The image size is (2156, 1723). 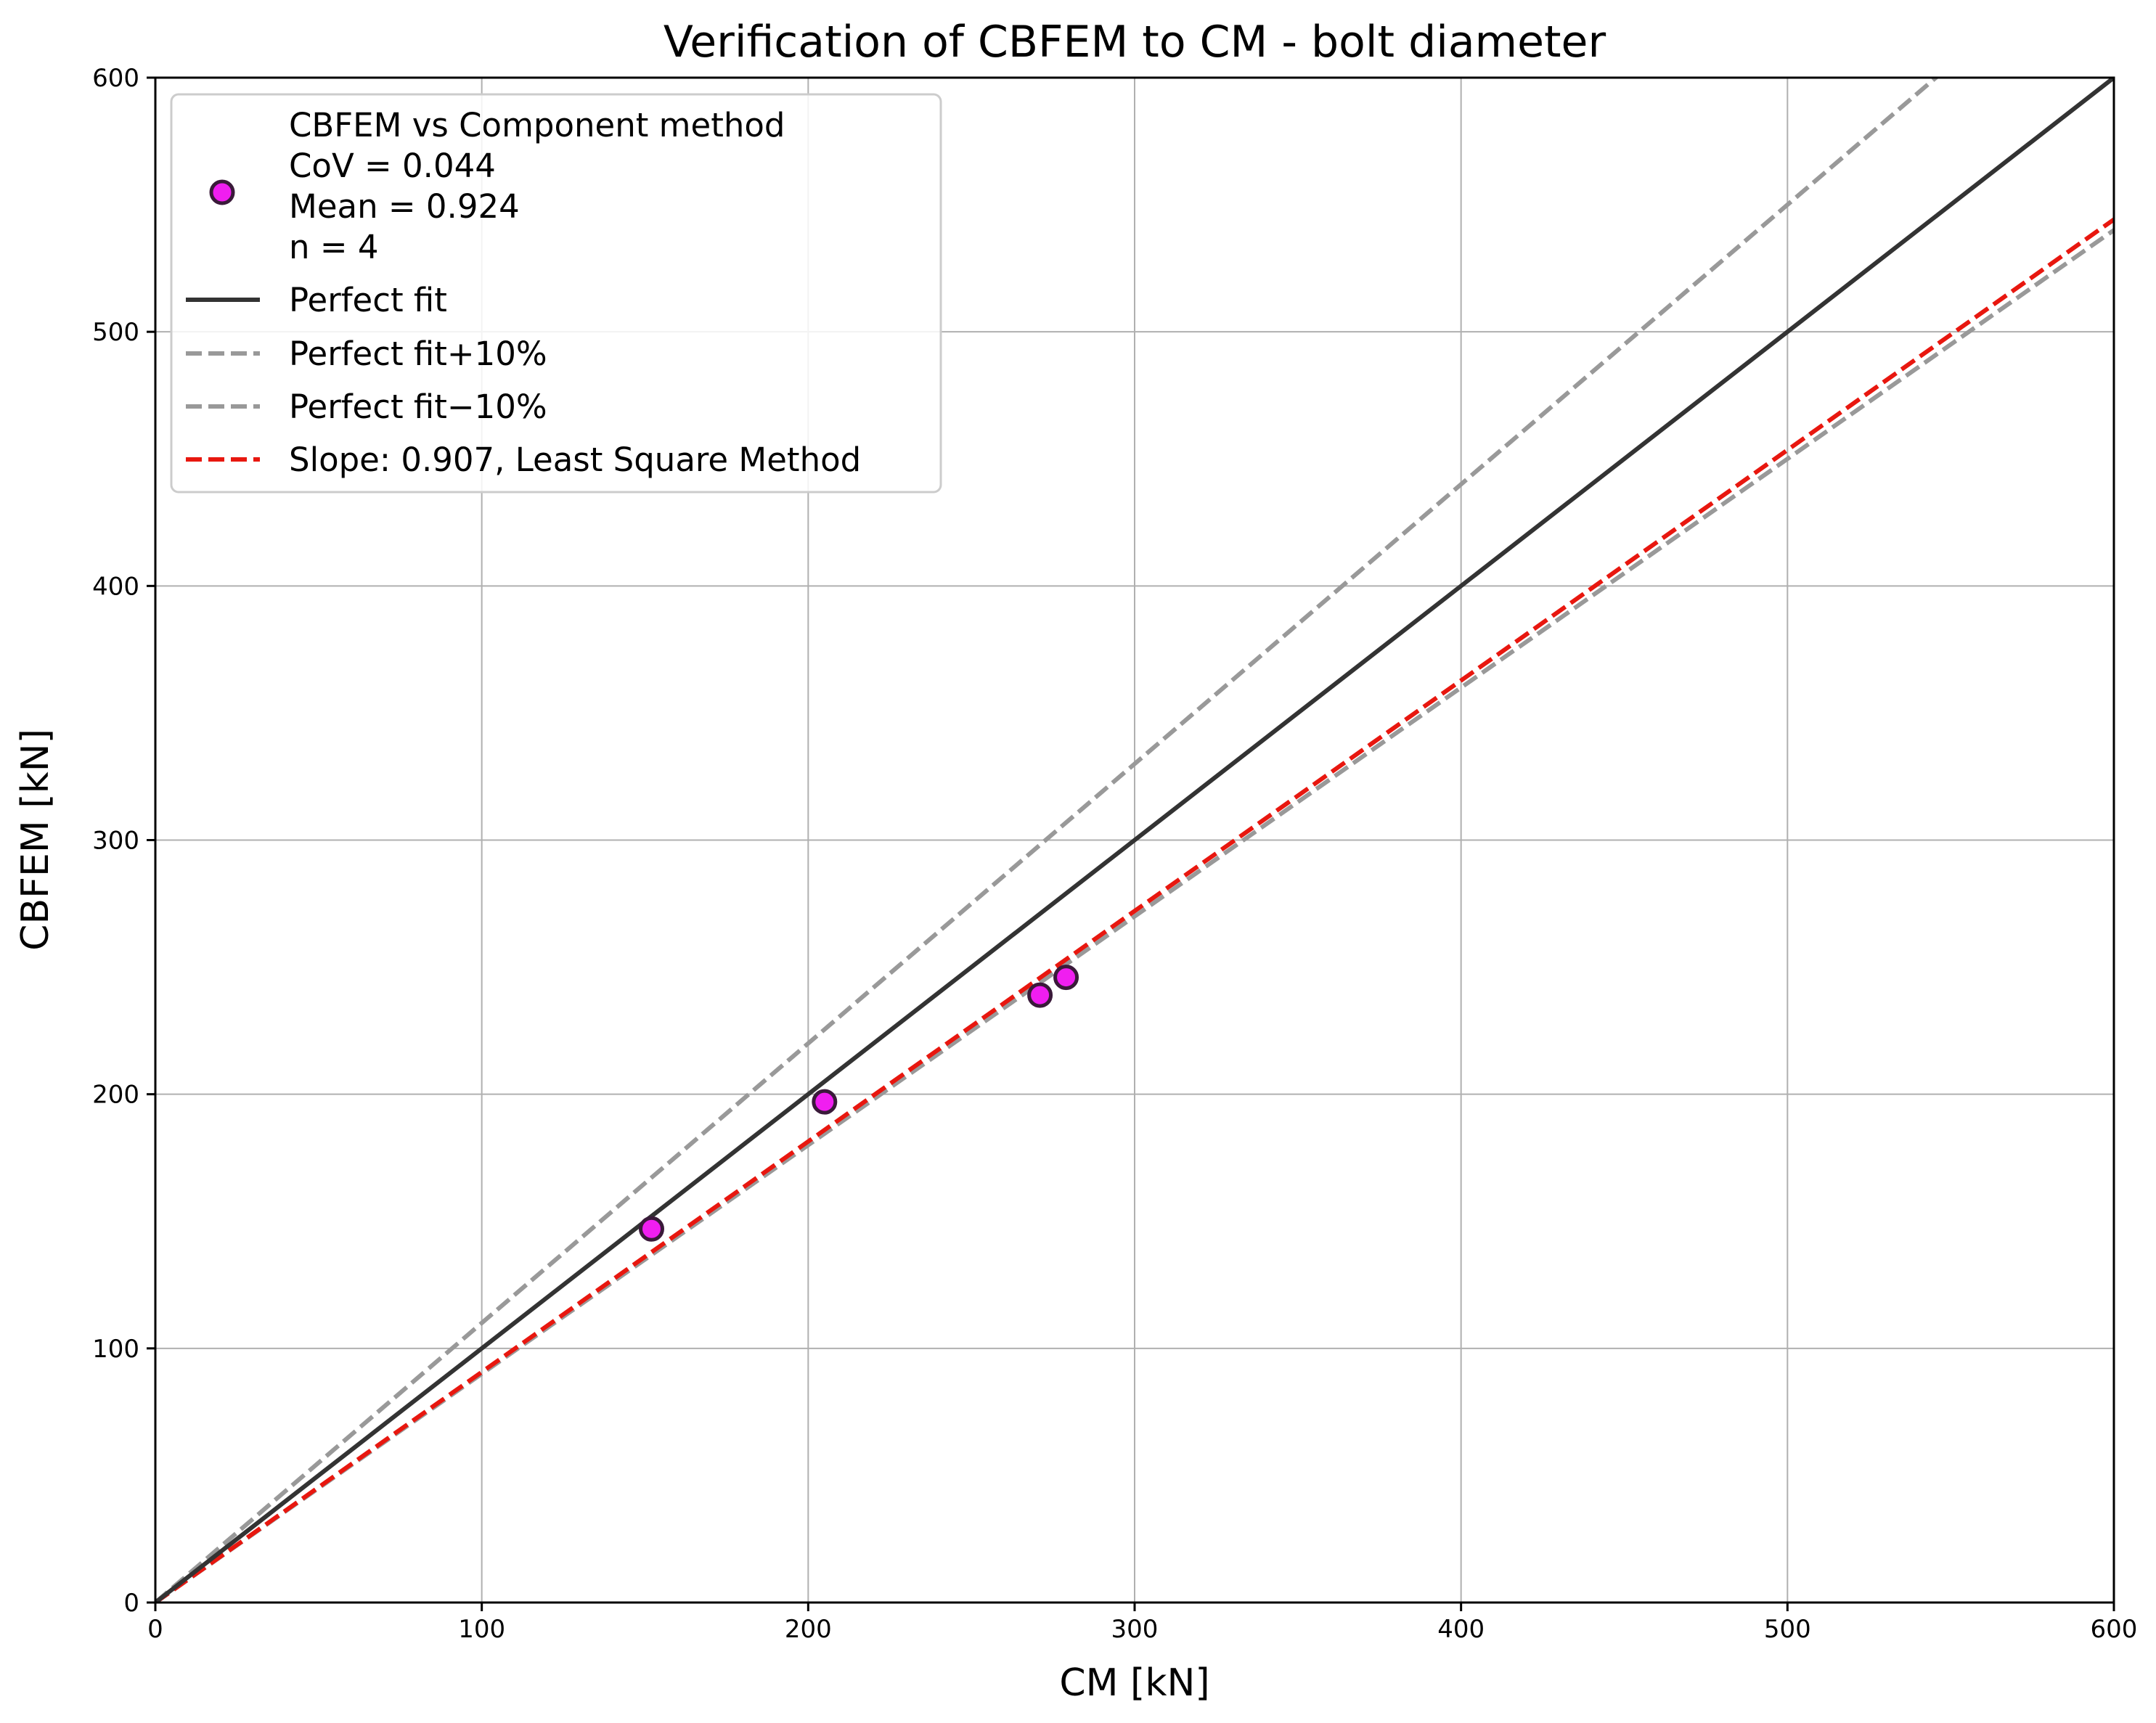 What do you see at coordinates (116, 1095) in the screenshot?
I see `y-tick-label: 200` at bounding box center [116, 1095].